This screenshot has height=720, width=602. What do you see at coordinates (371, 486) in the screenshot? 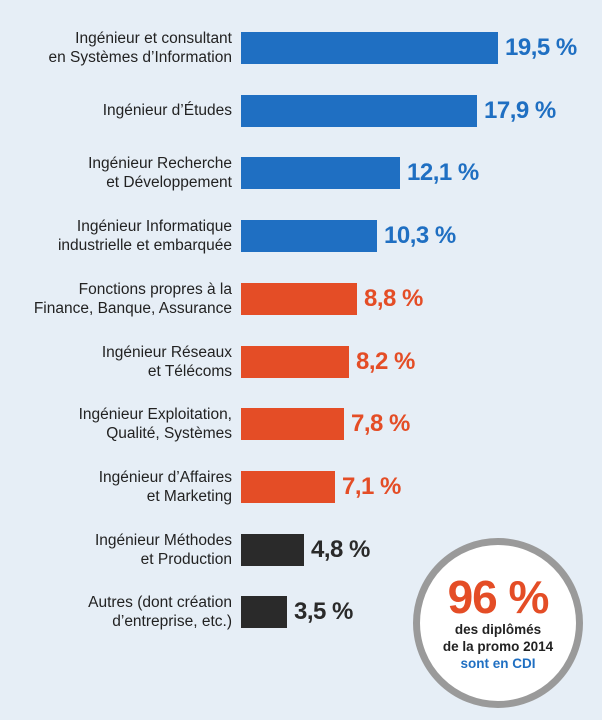
I see `value-label: 7,1 %` at bounding box center [371, 486].